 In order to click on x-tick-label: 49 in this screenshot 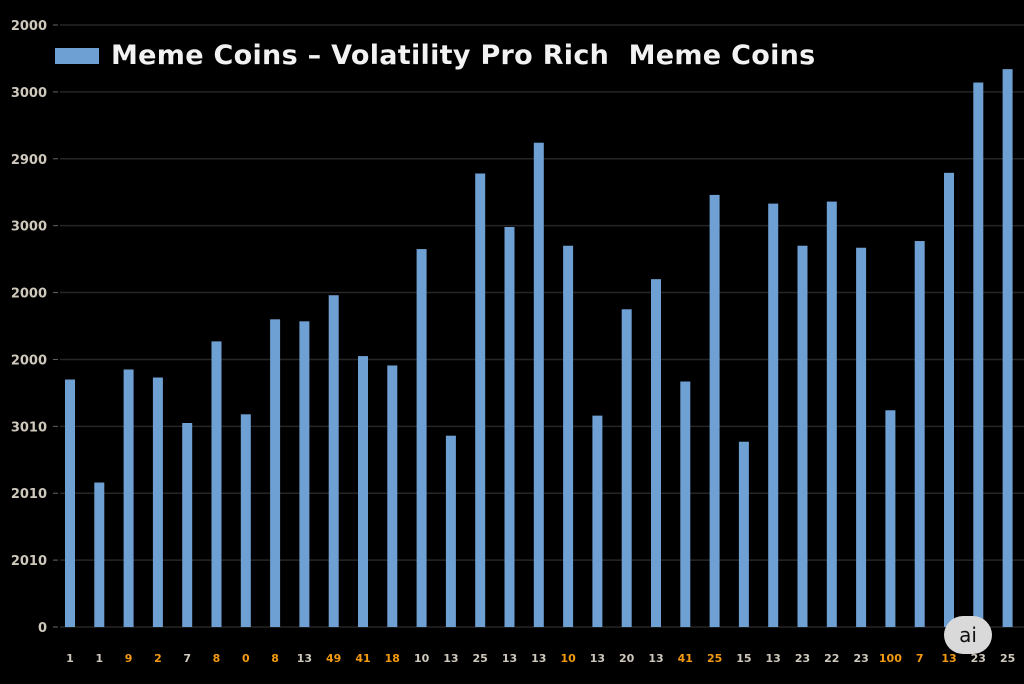, I will do `click(333, 658)`.